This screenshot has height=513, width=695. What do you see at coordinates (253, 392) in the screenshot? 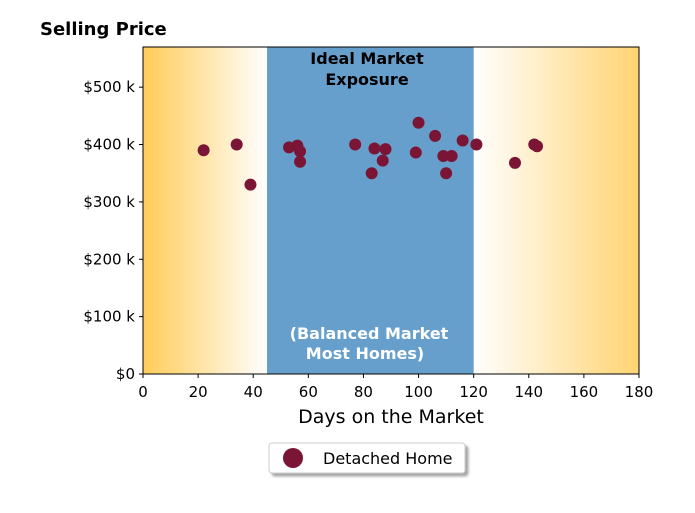
I see `x-tick-label: 40` at bounding box center [253, 392].